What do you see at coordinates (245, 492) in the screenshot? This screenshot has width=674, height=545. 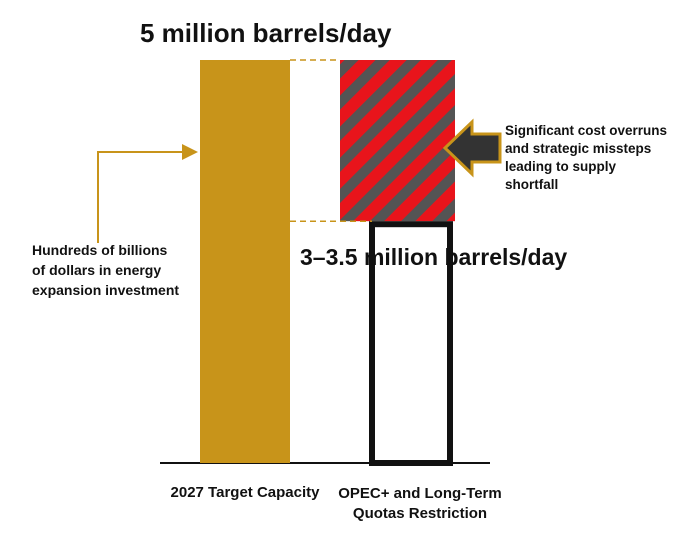 I see `category-label: 2027 Target Capacity` at bounding box center [245, 492].